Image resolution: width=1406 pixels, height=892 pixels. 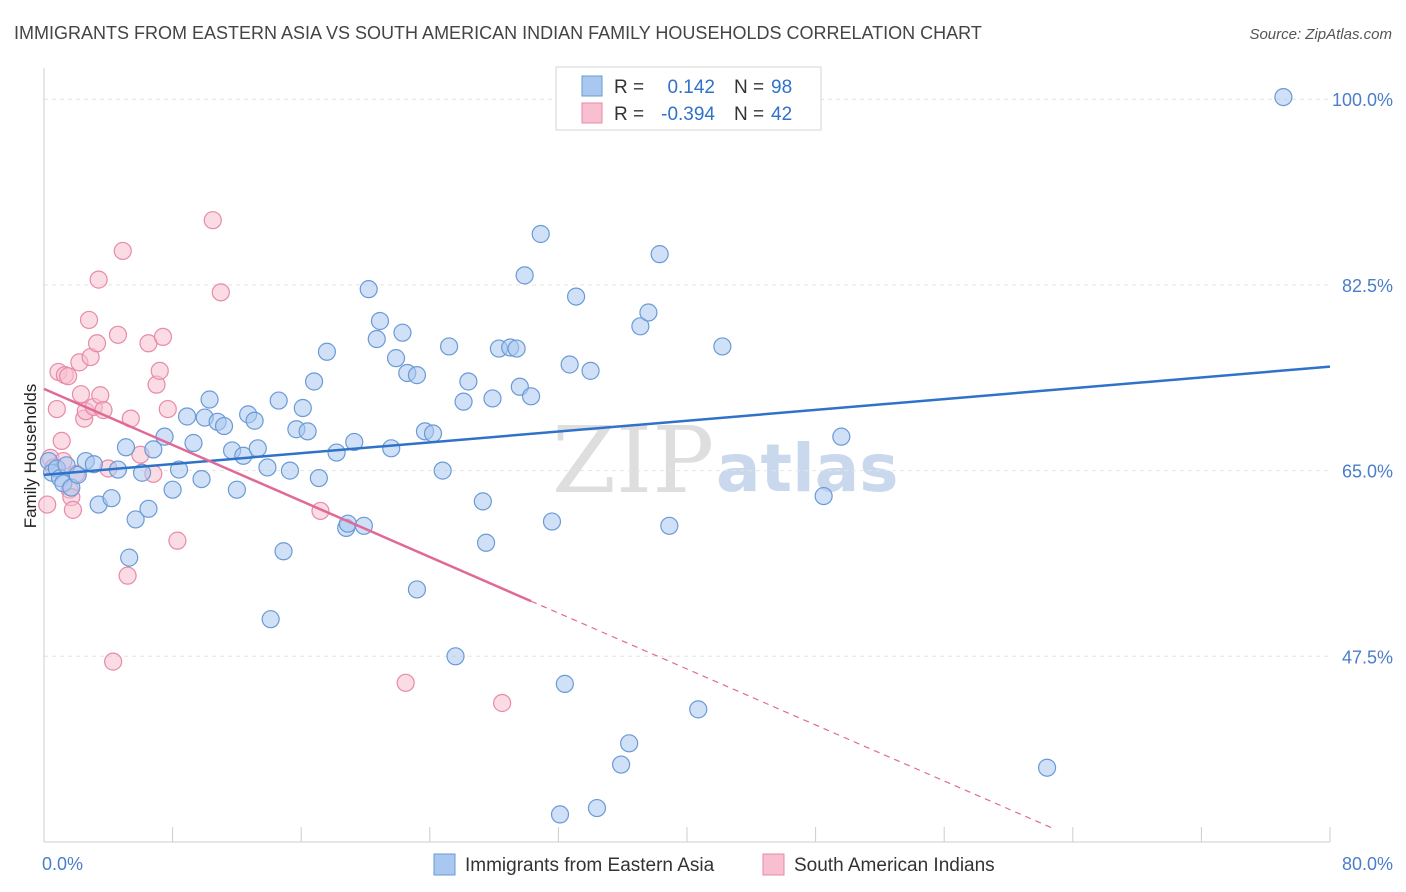 I want to click on y-tick-label: 100.0%, so click(x=1362, y=100).